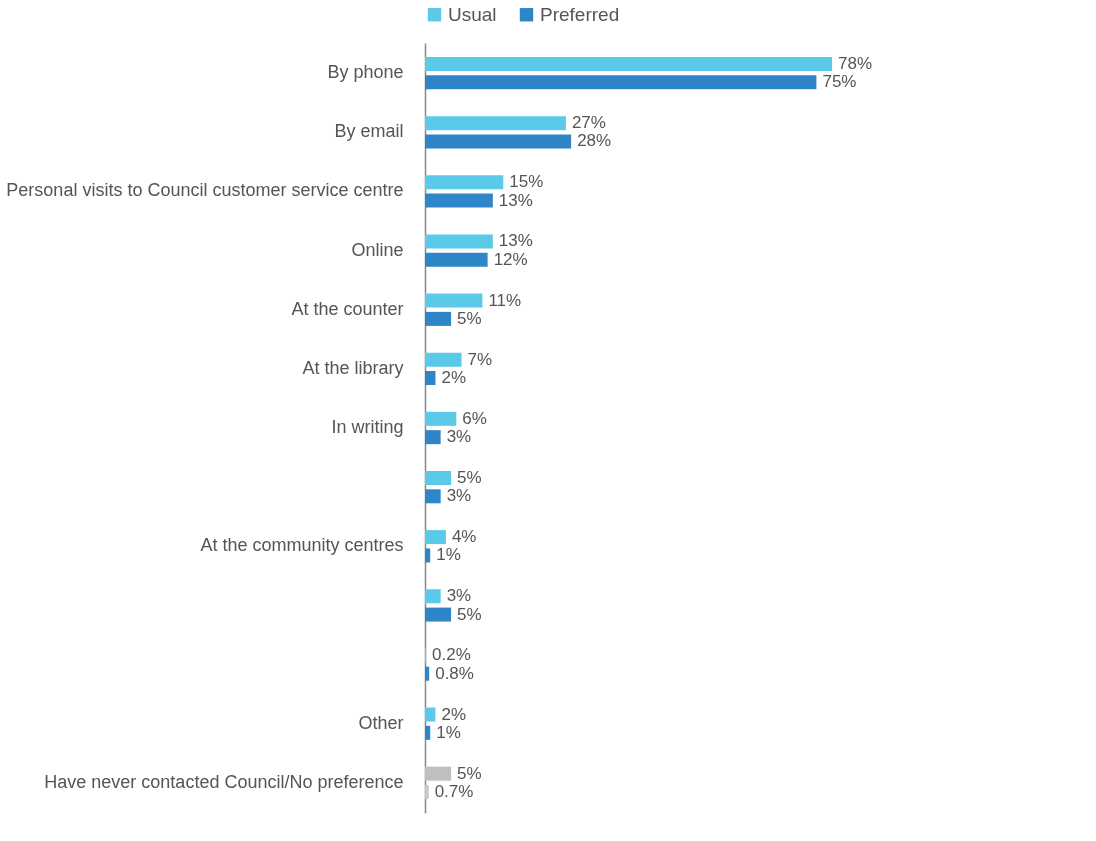 The width and height of the screenshot is (1096, 841). What do you see at coordinates (347, 308) in the screenshot?
I see `y-tick-label: At the counter` at bounding box center [347, 308].